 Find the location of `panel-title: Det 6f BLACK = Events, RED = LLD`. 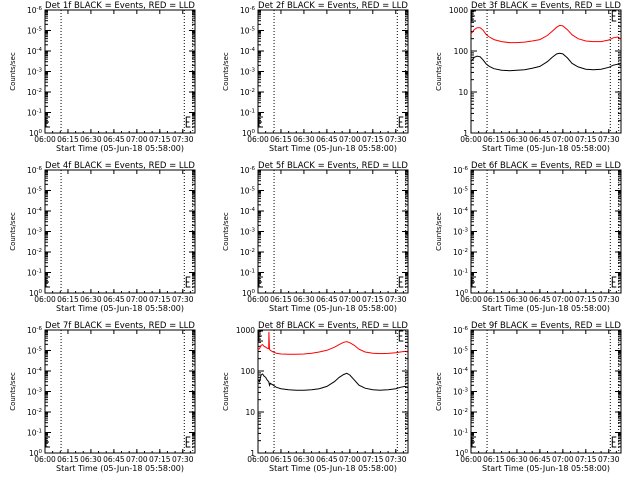

panel-title: Det 6f BLACK = Events, RED = LLD is located at coordinates (546, 166).